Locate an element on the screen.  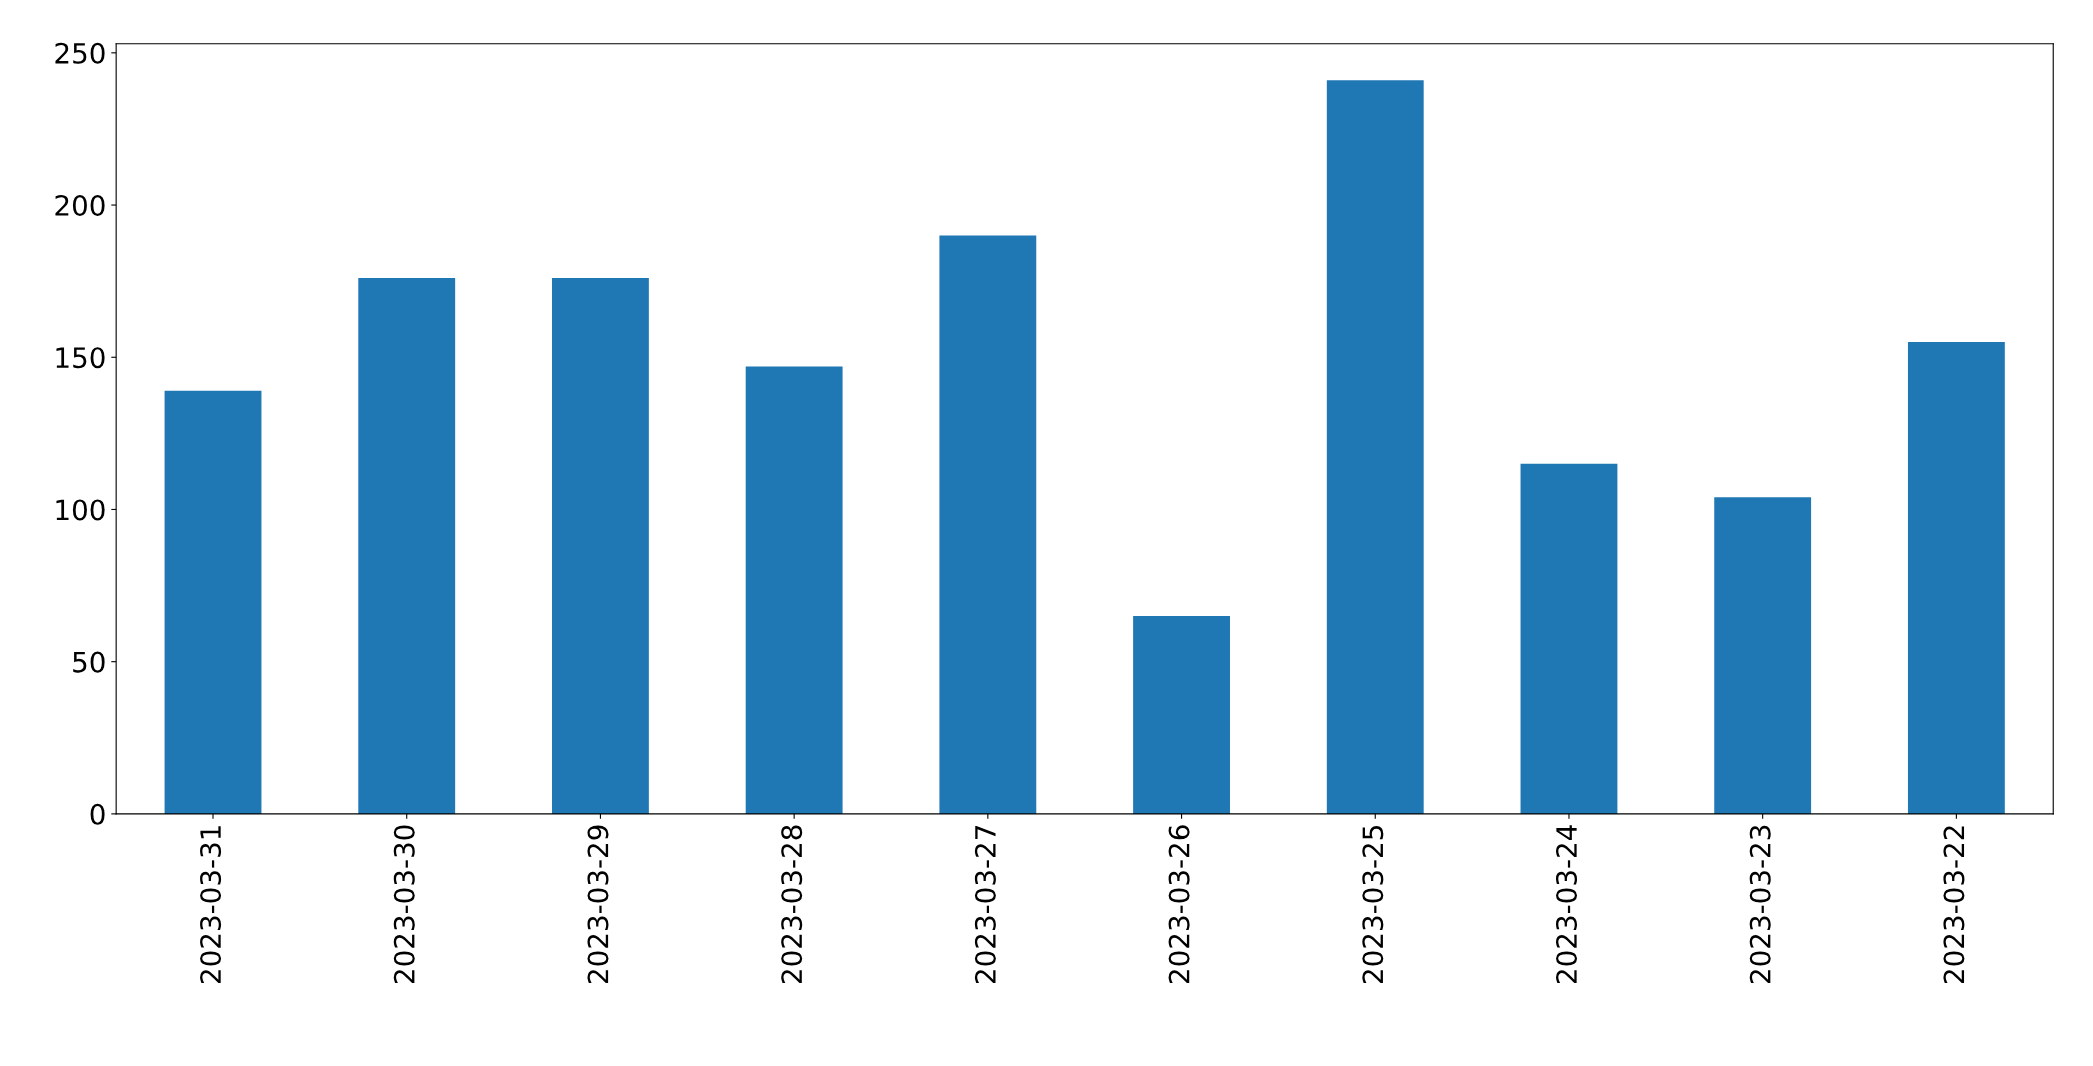
x-tick-label: 2023-03-25 is located at coordinates (1373, 905).